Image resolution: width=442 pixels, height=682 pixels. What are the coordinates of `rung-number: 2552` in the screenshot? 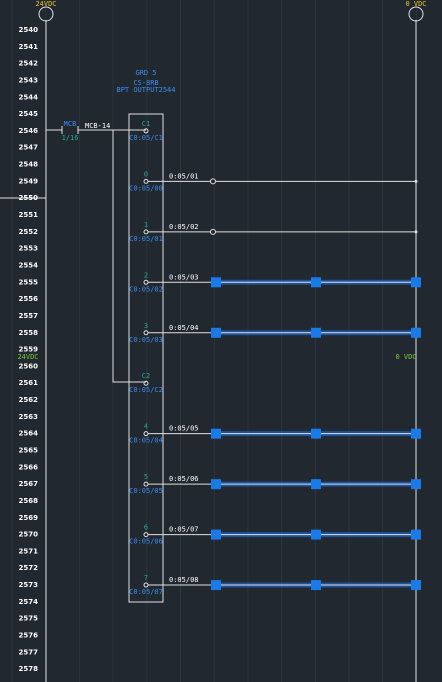 It's located at (29, 232).